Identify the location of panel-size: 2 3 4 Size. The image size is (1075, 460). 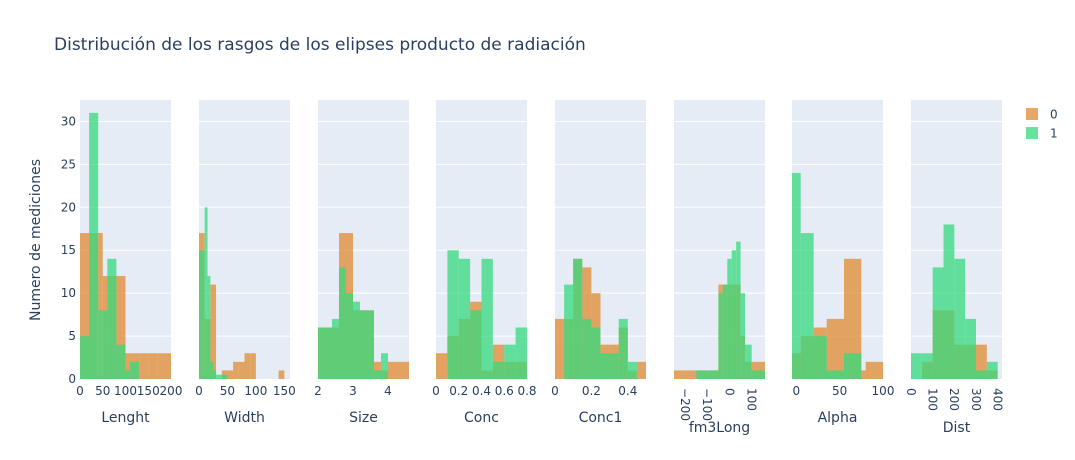
(361, 263).